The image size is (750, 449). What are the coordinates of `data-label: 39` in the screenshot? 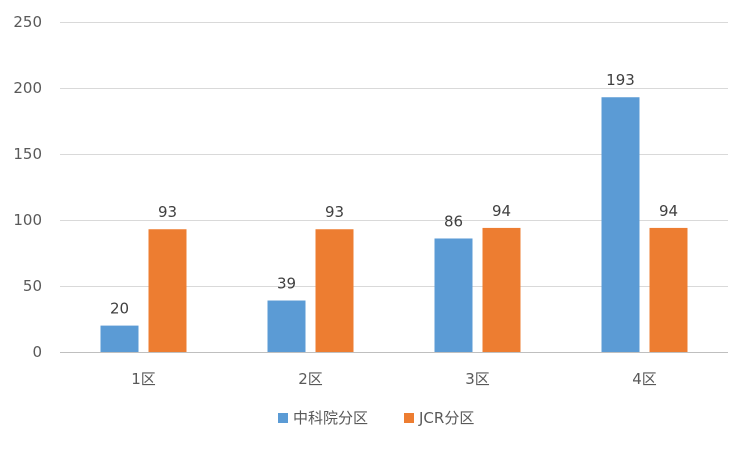 It's located at (286, 284).